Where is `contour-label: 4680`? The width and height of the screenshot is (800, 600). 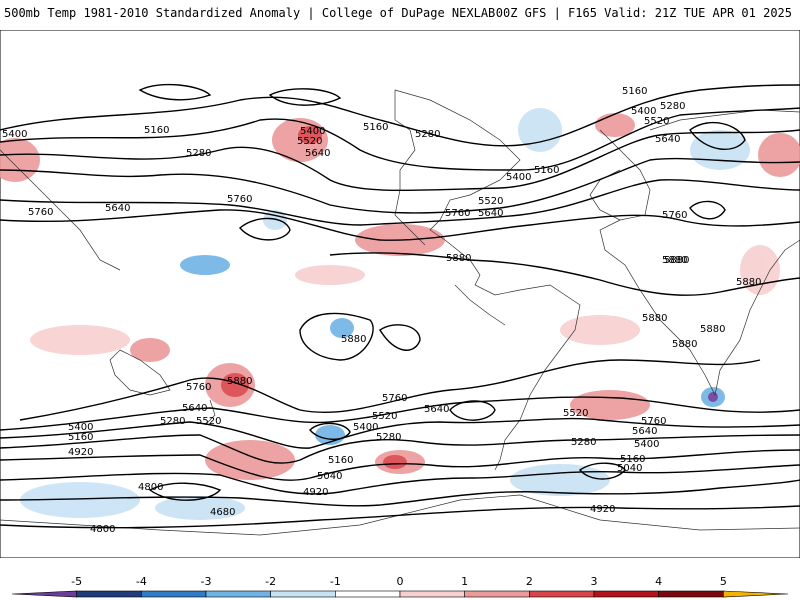 contour-label: 4680 is located at coordinates (222, 512).